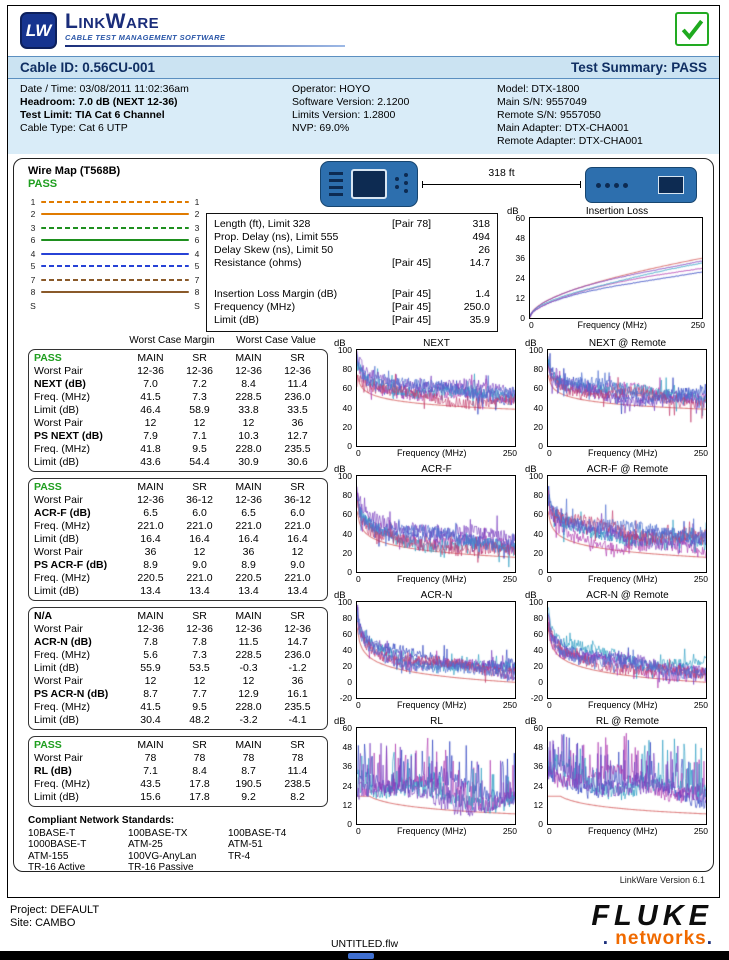 The image size is (729, 960). Describe the element at coordinates (150, 384) in the screenshot. I see `cell-value: 7.0` at that location.